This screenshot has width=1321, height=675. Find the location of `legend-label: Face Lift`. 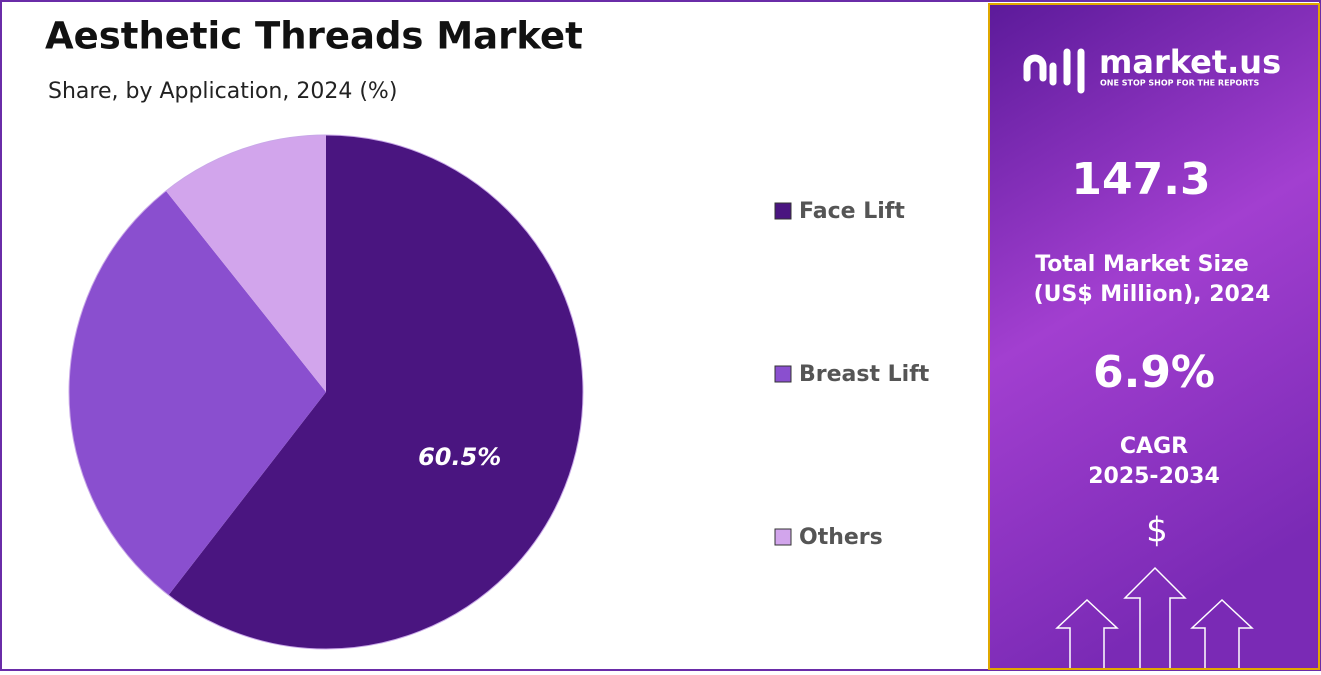

legend-label: Face Lift is located at coordinates (852, 211).